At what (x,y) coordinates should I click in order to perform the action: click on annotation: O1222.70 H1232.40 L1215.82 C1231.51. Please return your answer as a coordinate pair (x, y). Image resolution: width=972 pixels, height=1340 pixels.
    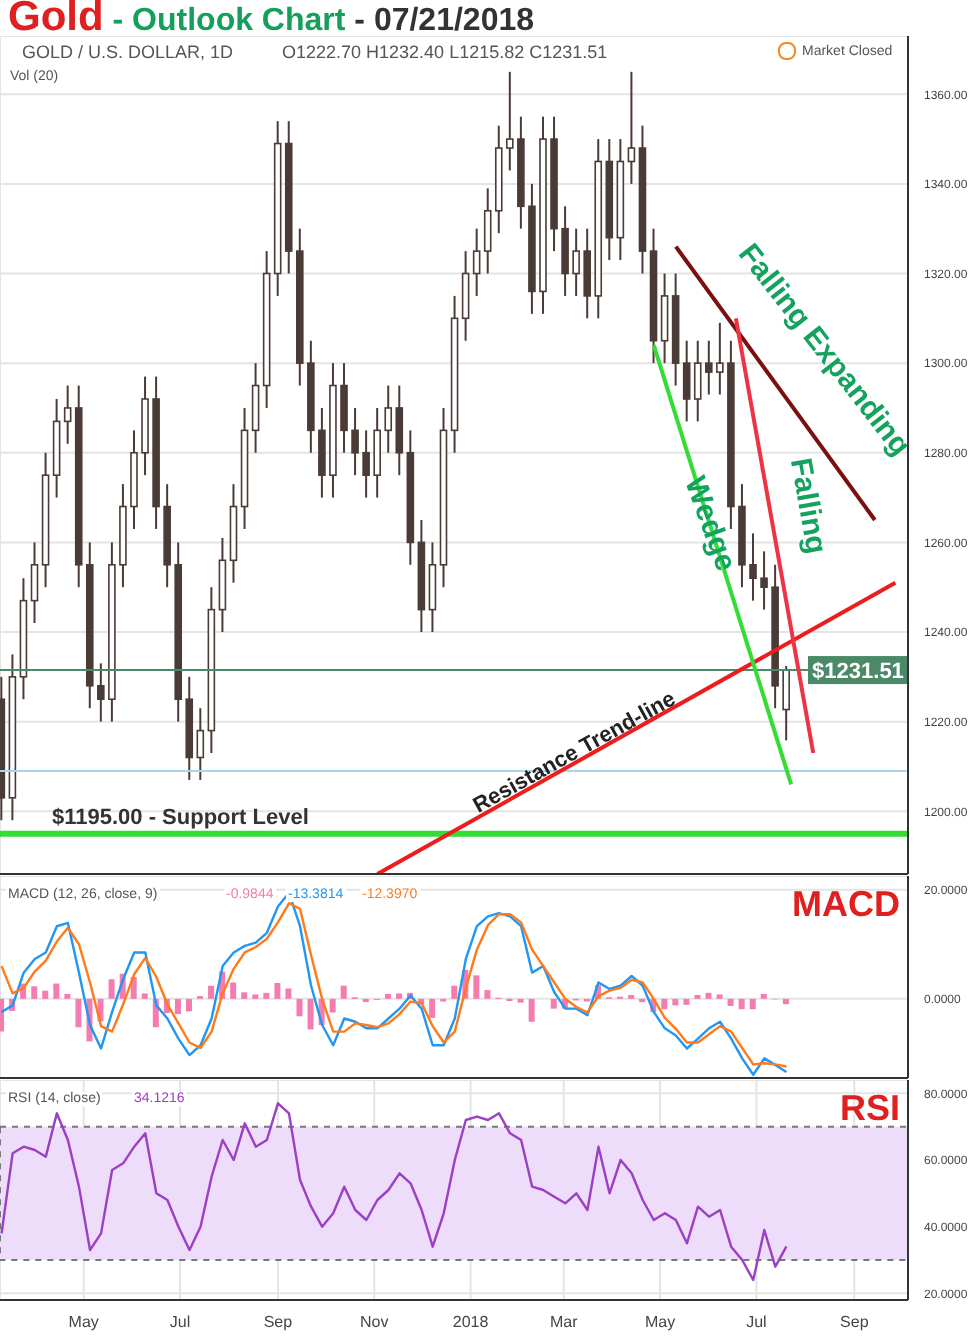
    Looking at the image, I should click on (445, 52).